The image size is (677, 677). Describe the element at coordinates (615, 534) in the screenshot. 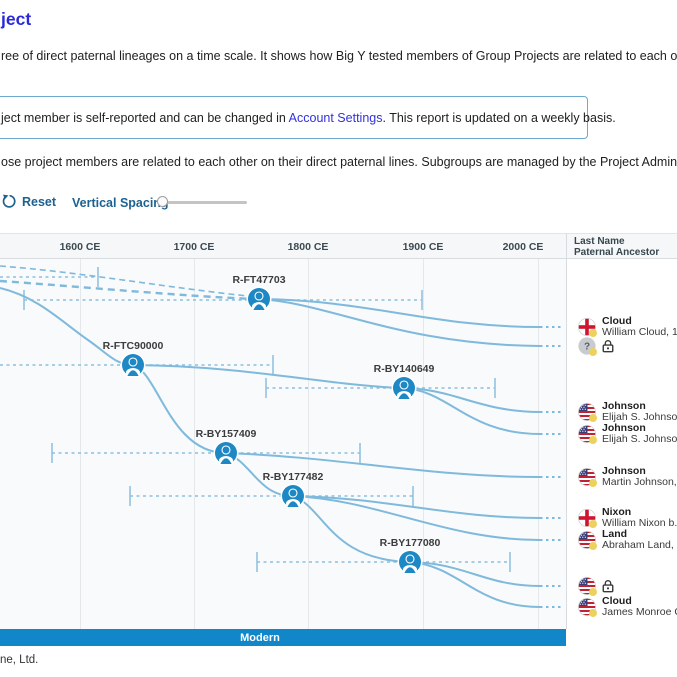

I see `member-surname: Land` at that location.